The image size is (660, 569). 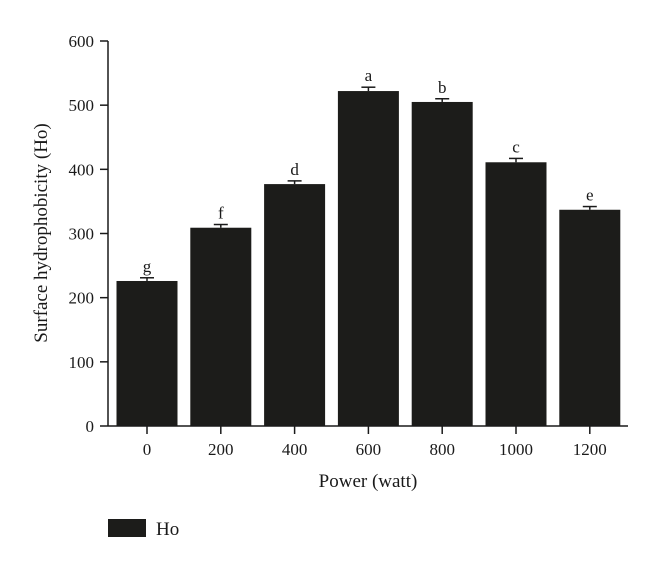 I want to click on x-tick-label: 200, so click(x=221, y=449).